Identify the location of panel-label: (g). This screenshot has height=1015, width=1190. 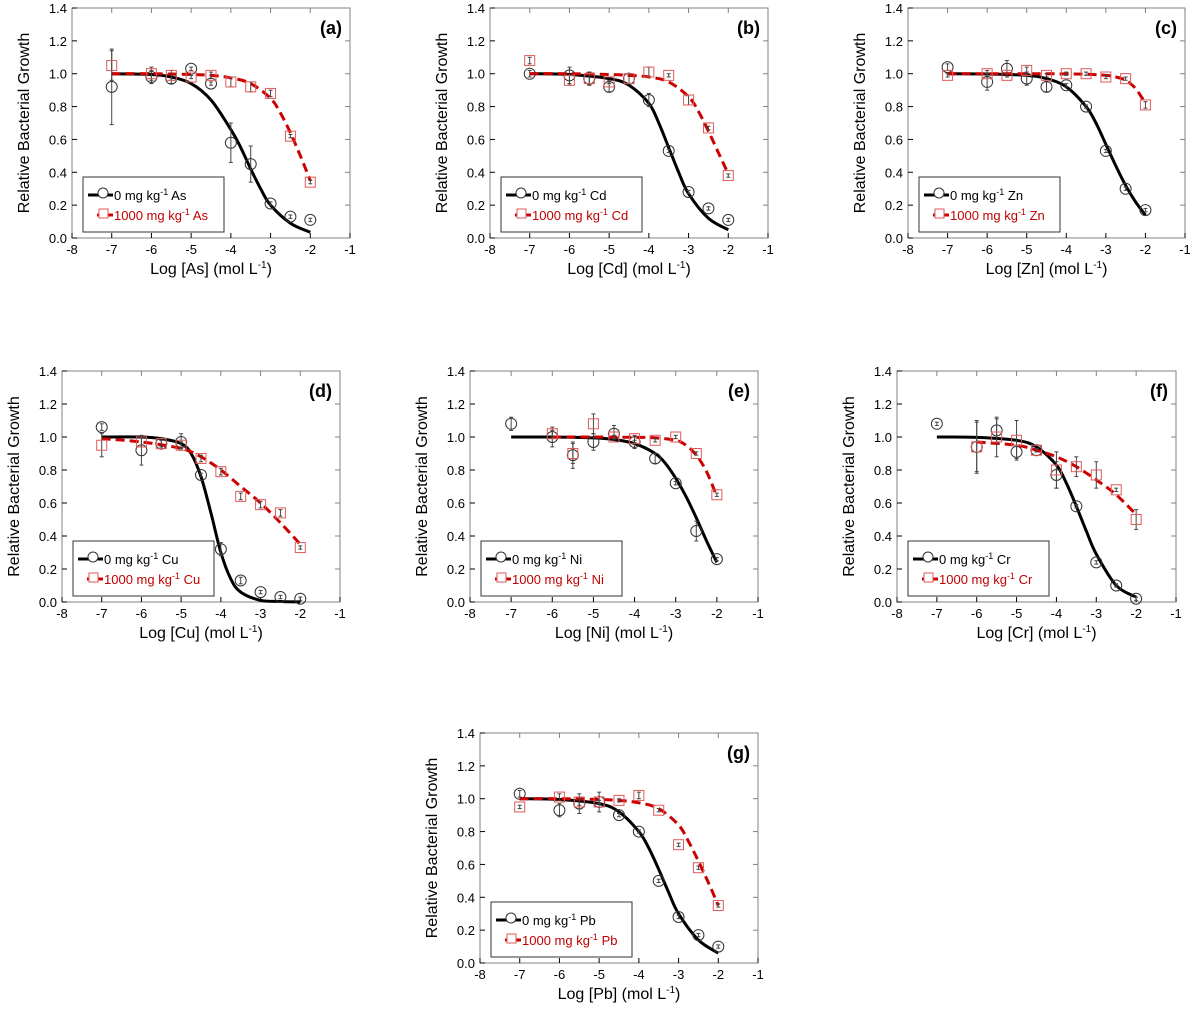
(738, 753).